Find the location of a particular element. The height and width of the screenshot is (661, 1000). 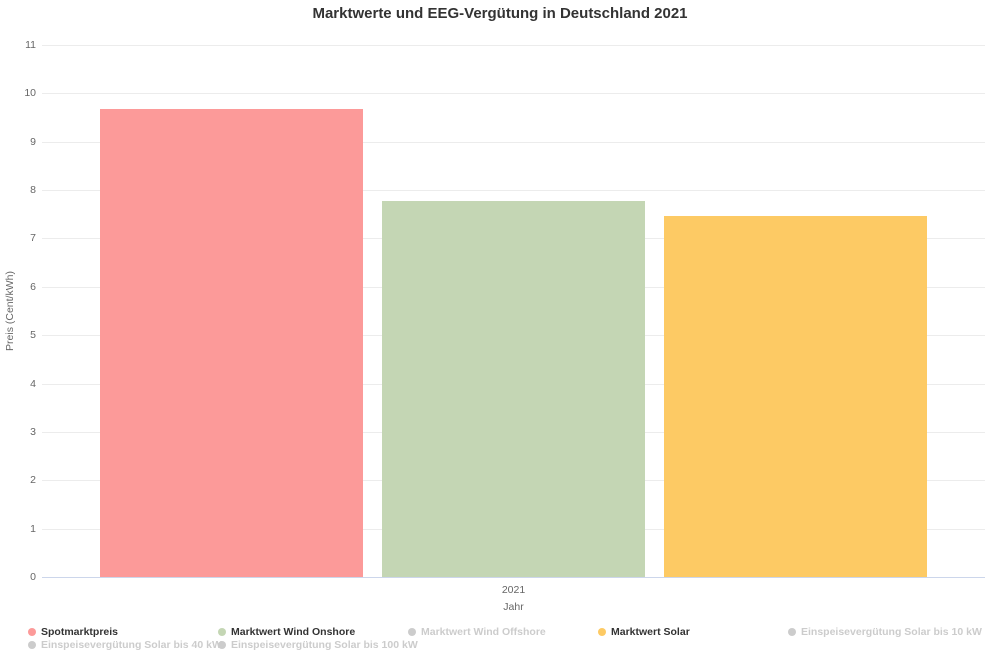

legend-label: Einspeisevergütung Solar bis 40 kW is located at coordinates (131, 644).